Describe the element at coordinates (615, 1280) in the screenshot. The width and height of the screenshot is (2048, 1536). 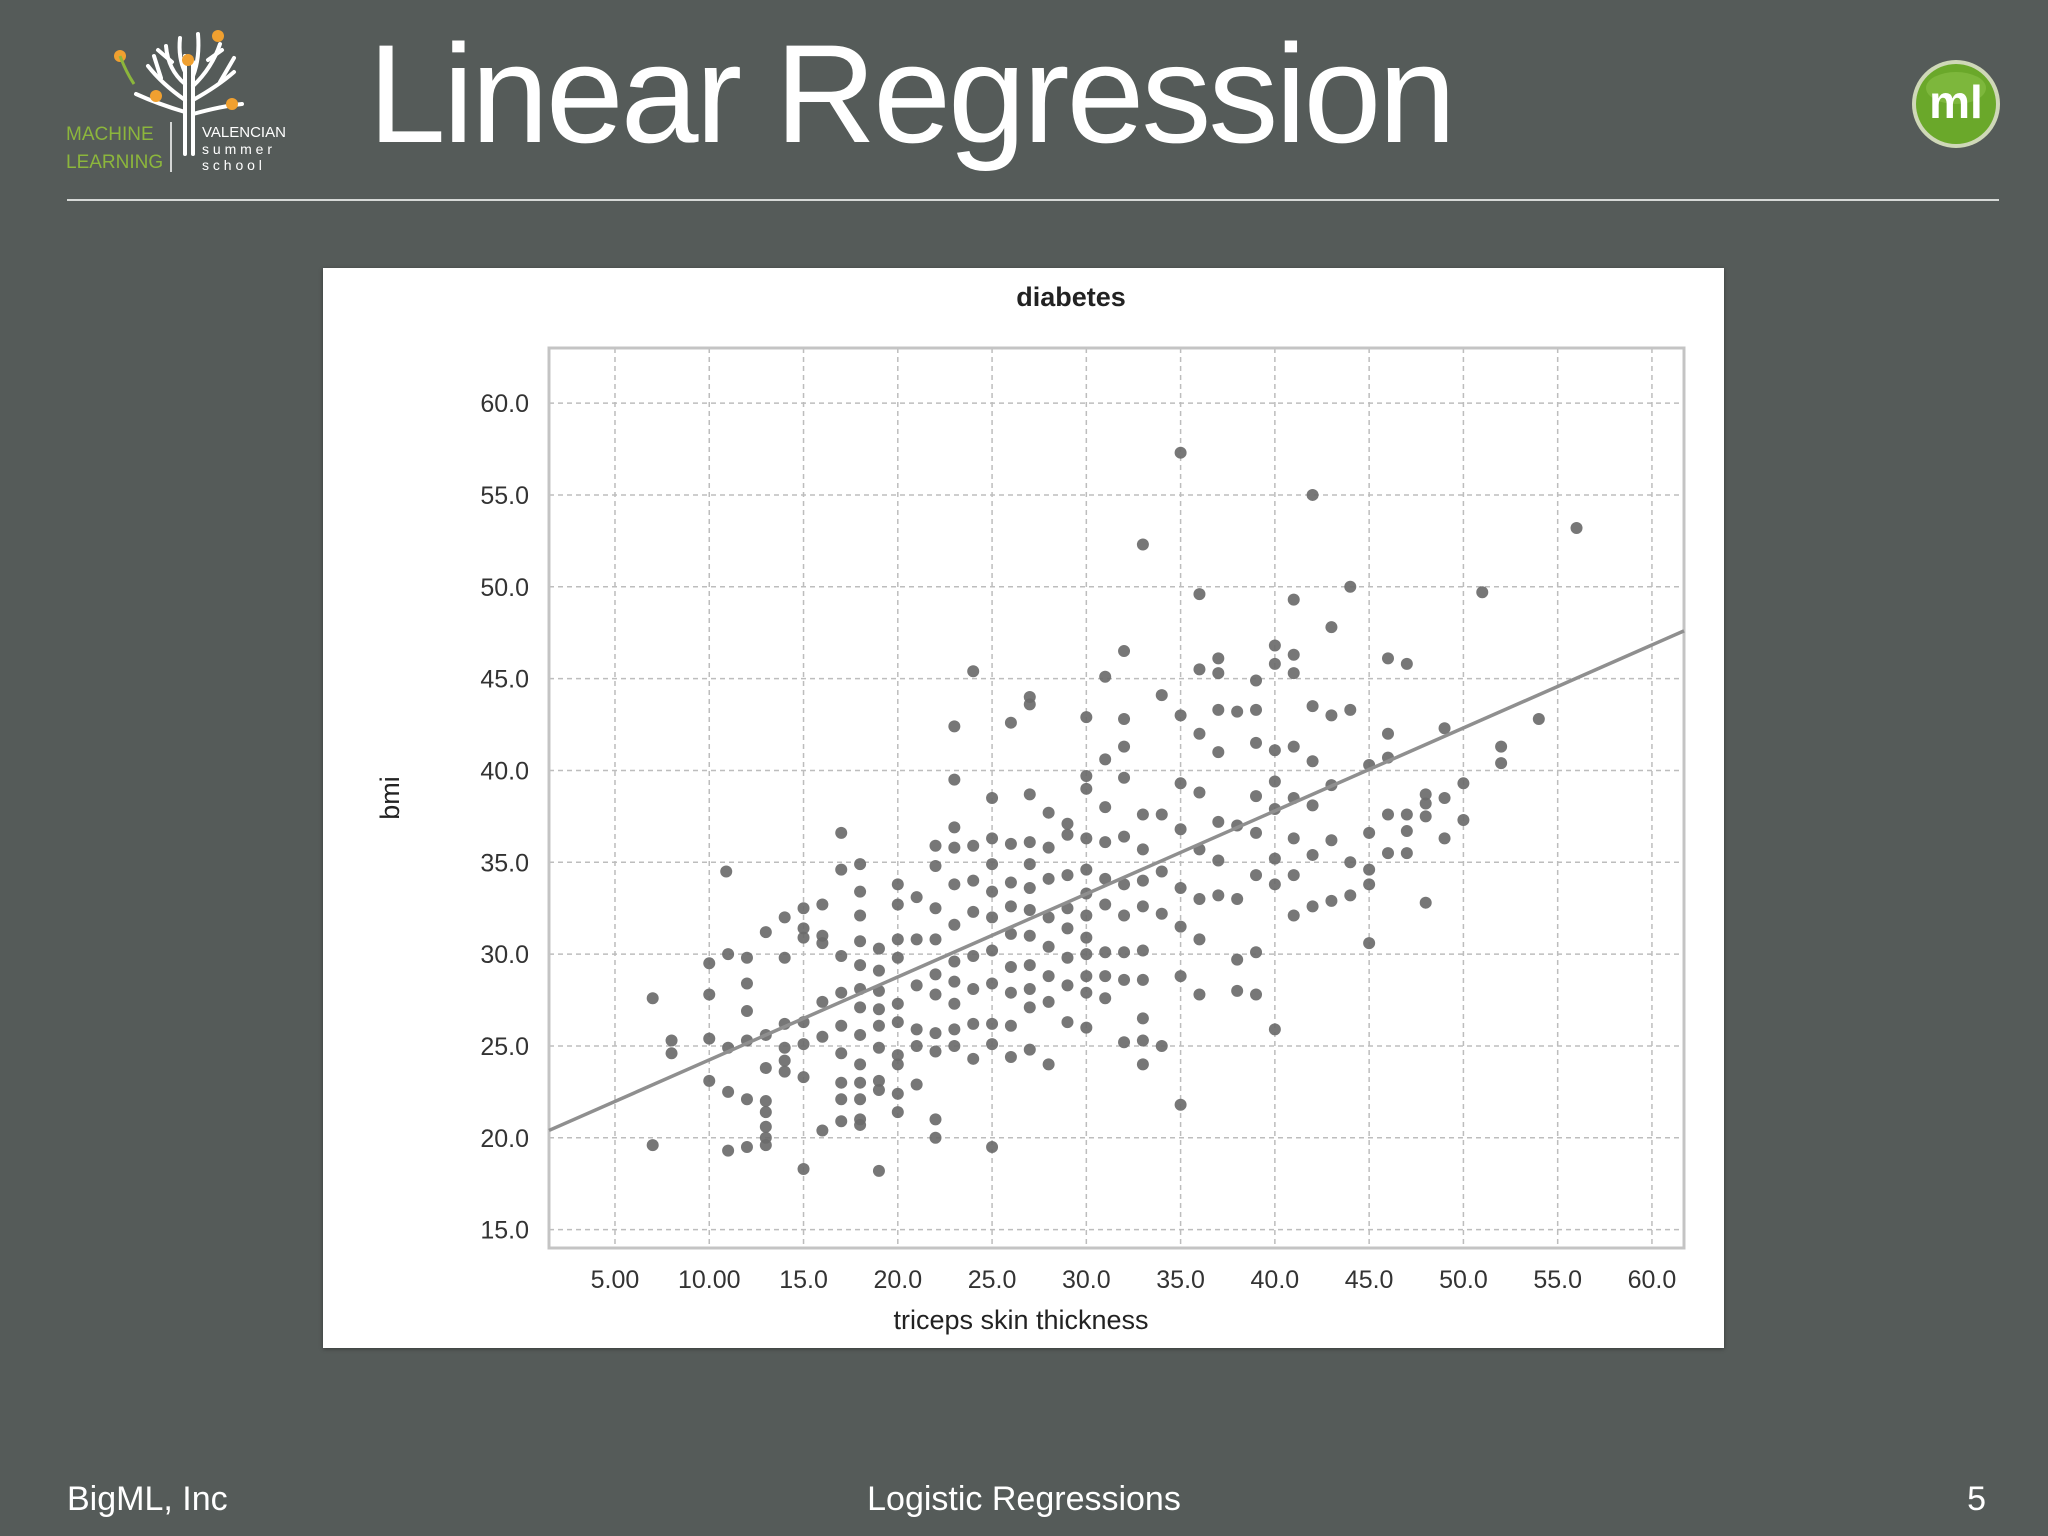
I see `x-tick-label: 5.00` at that location.